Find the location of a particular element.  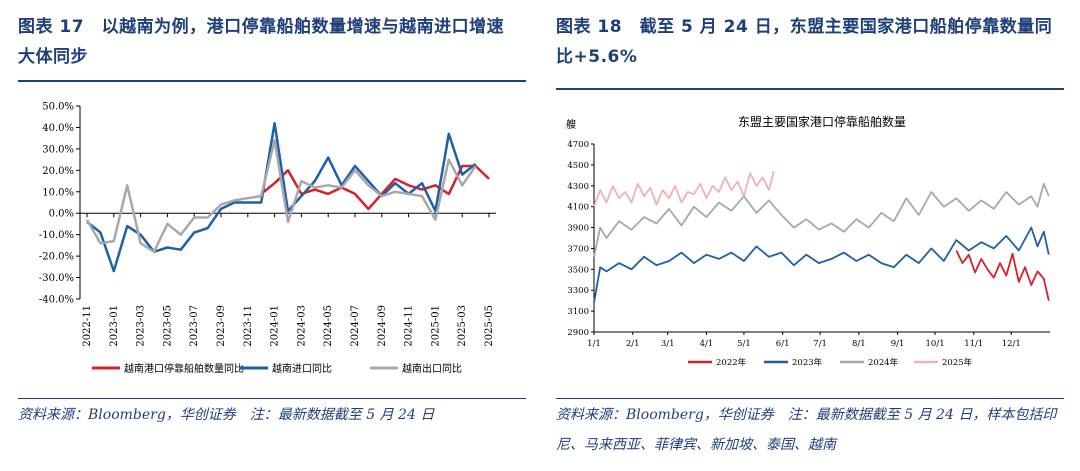

chart-title: 东盟主要国家港口停靠船舶数量 is located at coordinates (822, 121).